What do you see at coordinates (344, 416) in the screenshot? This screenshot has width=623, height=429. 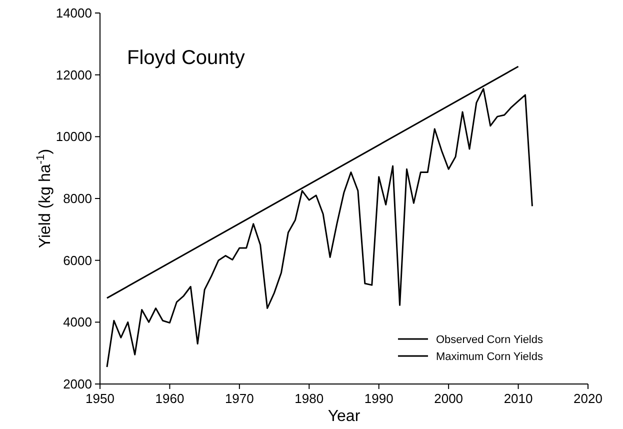 I see `x-axis-title: Year` at bounding box center [344, 416].